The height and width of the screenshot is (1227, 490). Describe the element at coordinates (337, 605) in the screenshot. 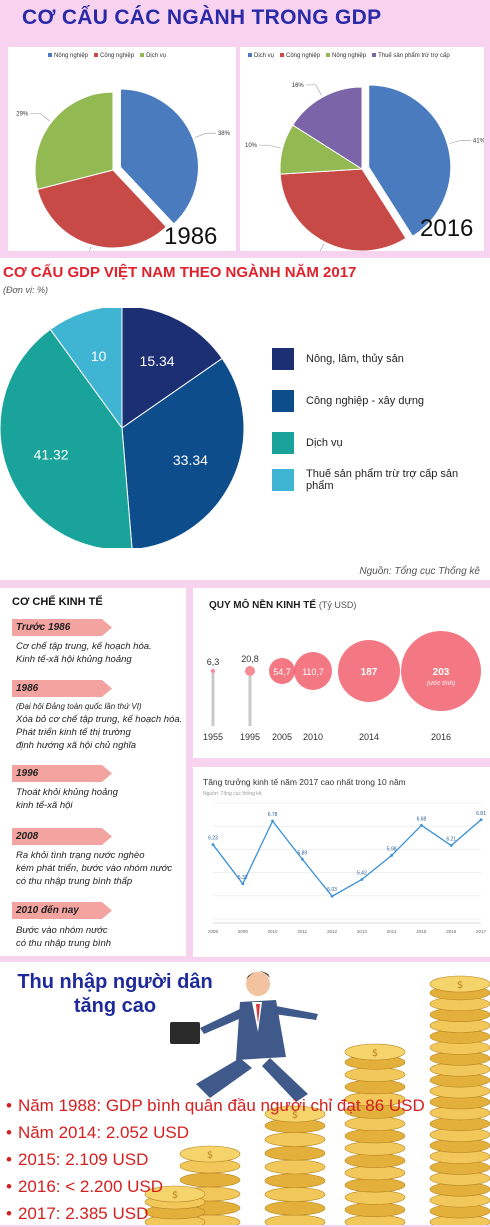

I see `economy-size-unit: (Tỷ USD)` at that location.